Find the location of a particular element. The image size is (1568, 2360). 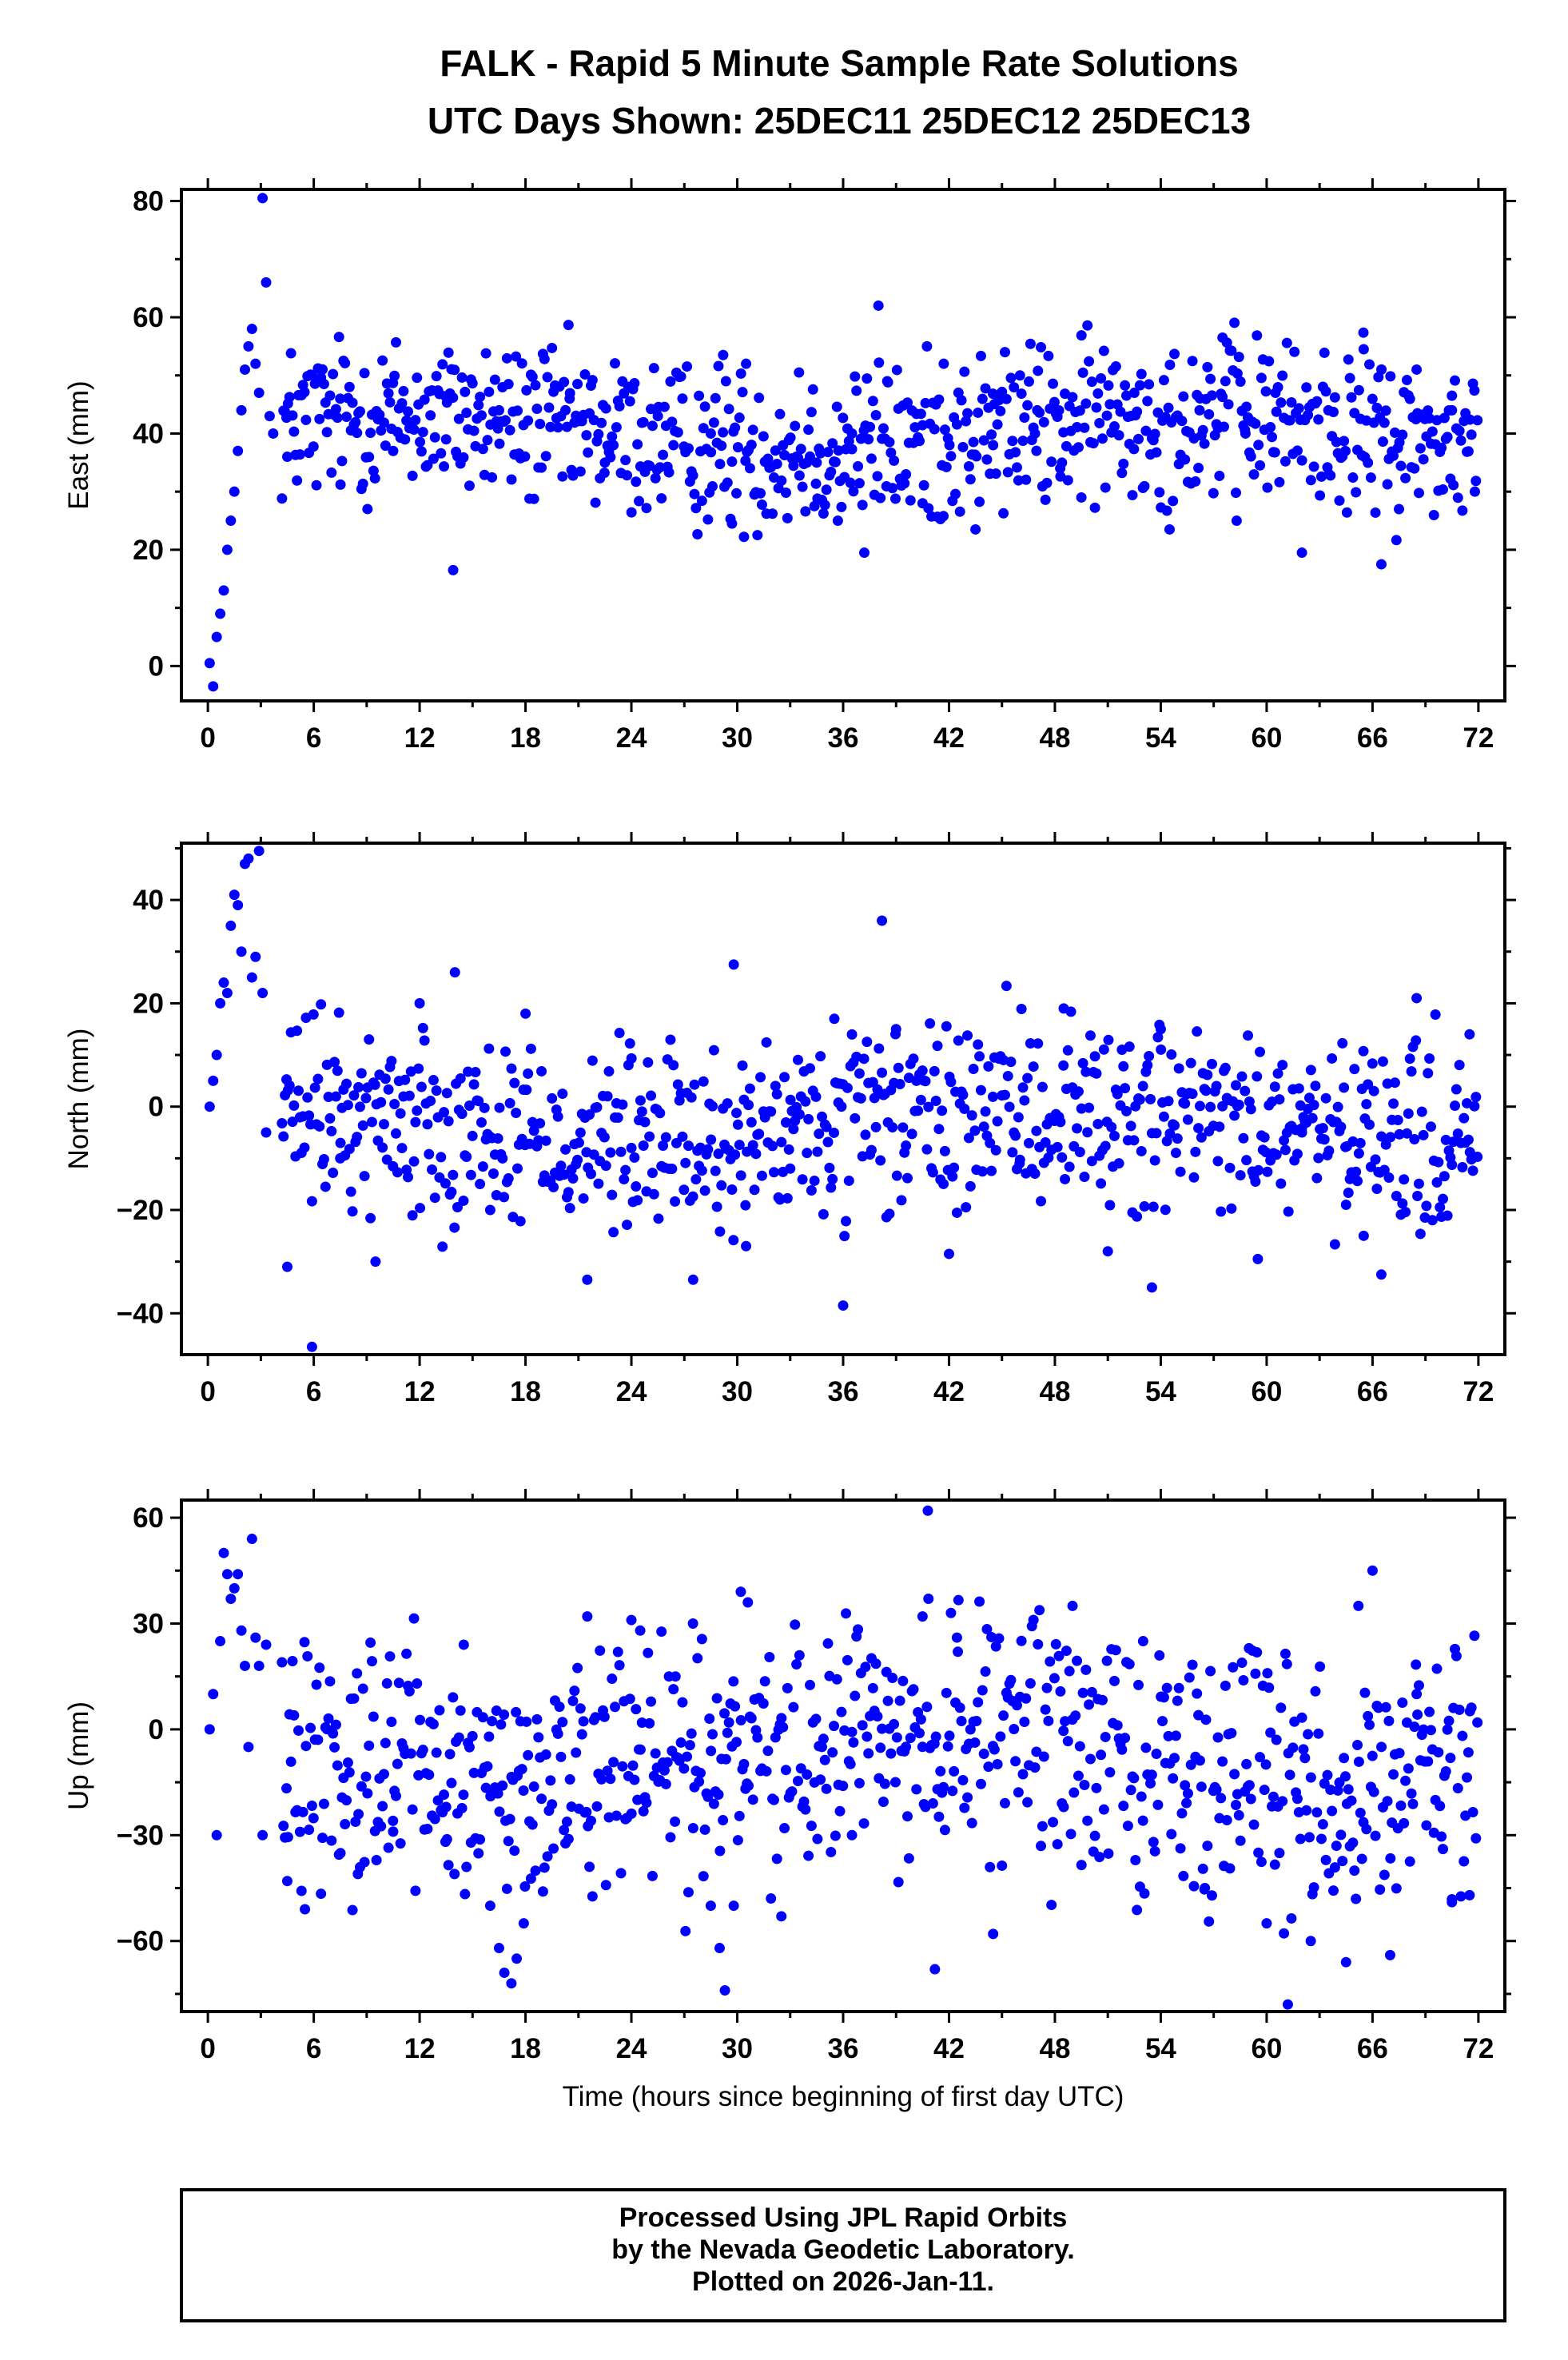

east-y-tick-label: 20 is located at coordinates (148, 550).